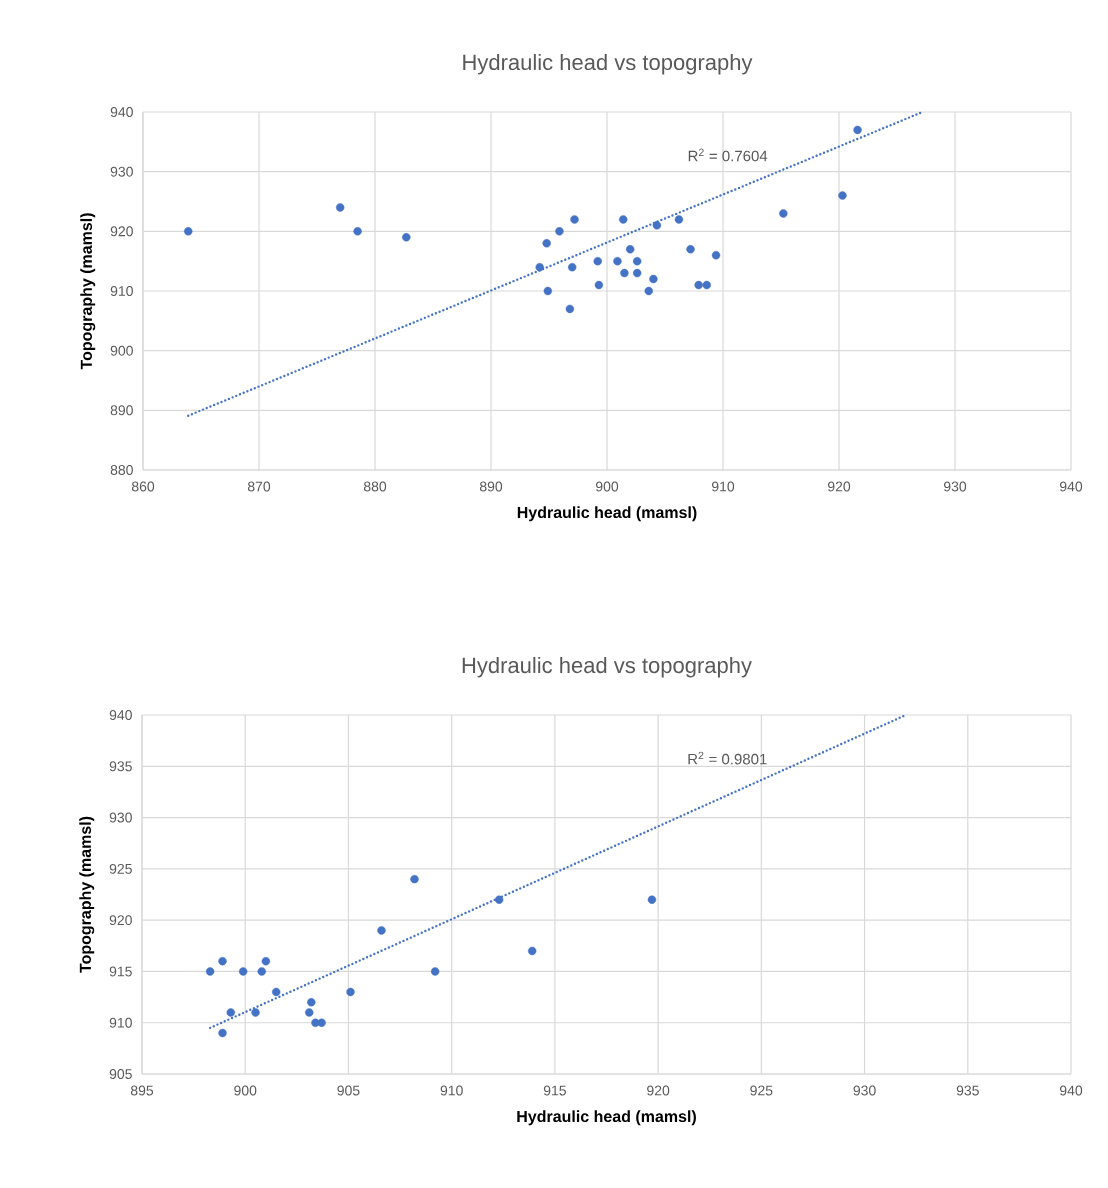  What do you see at coordinates (121, 410) in the screenshot?
I see `y-tick-label: 890` at bounding box center [121, 410].